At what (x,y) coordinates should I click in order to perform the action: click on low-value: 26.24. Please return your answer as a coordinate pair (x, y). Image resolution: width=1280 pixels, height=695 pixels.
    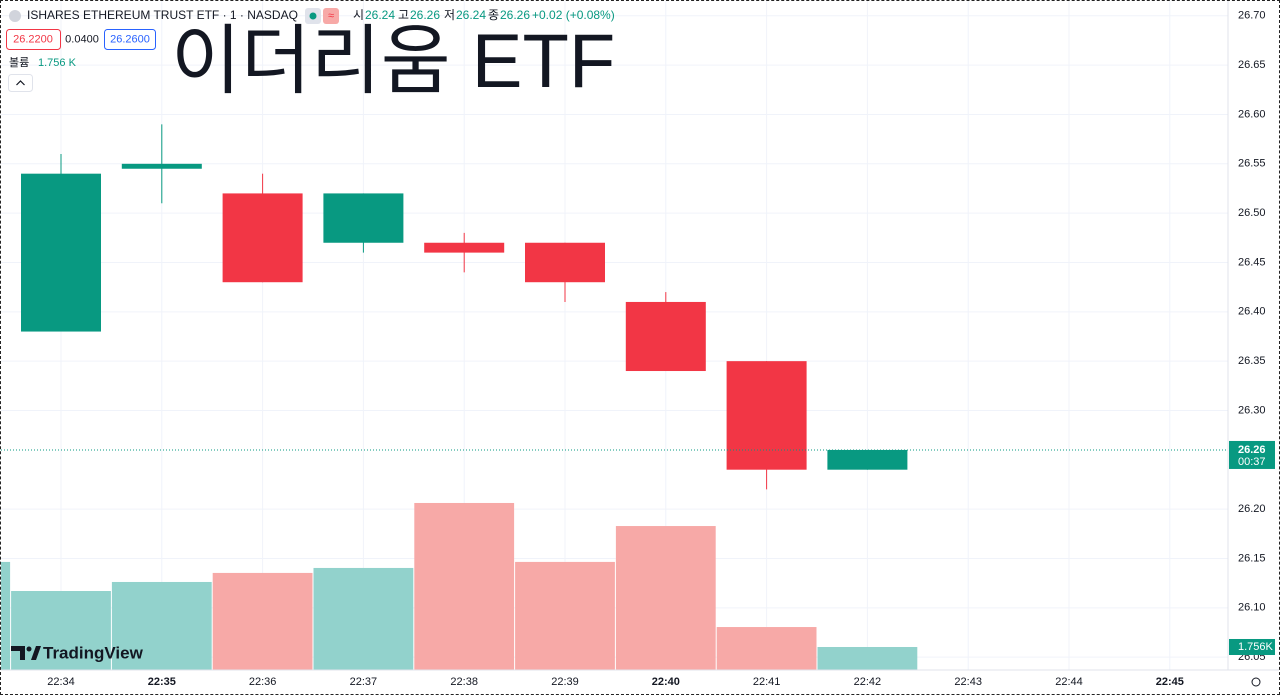
    Looking at the image, I should click on (471, 15).